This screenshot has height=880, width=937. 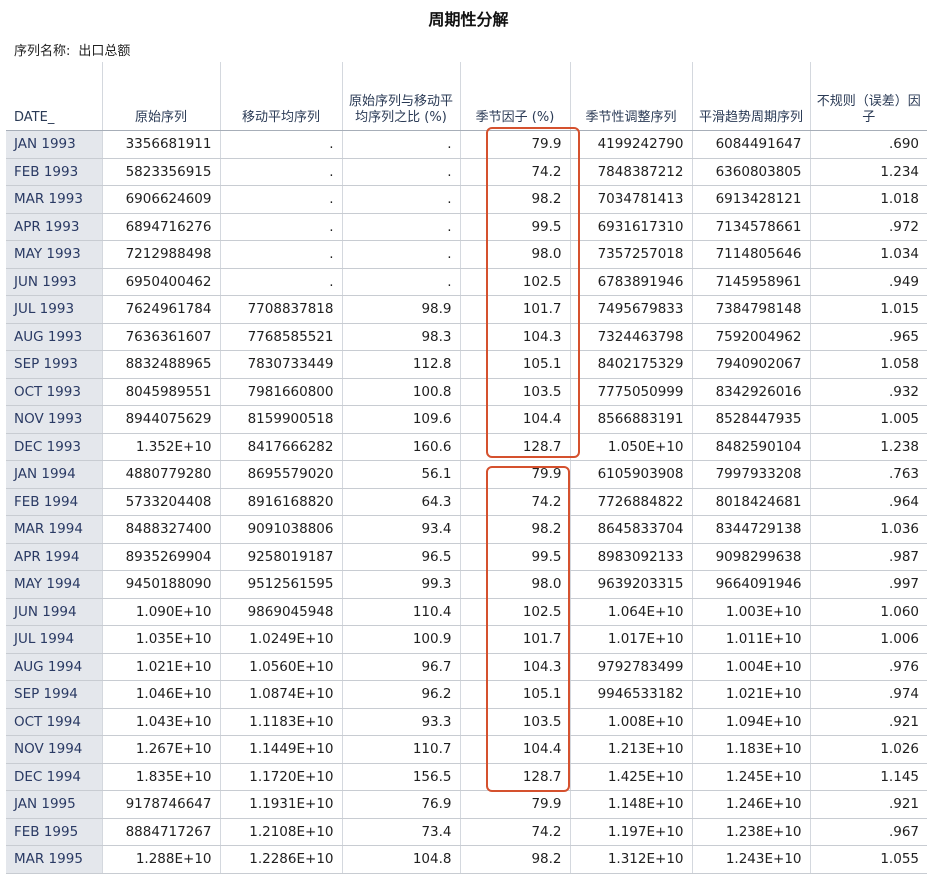 I want to click on table-cell: 1.2108E+10, so click(x=280, y=832).